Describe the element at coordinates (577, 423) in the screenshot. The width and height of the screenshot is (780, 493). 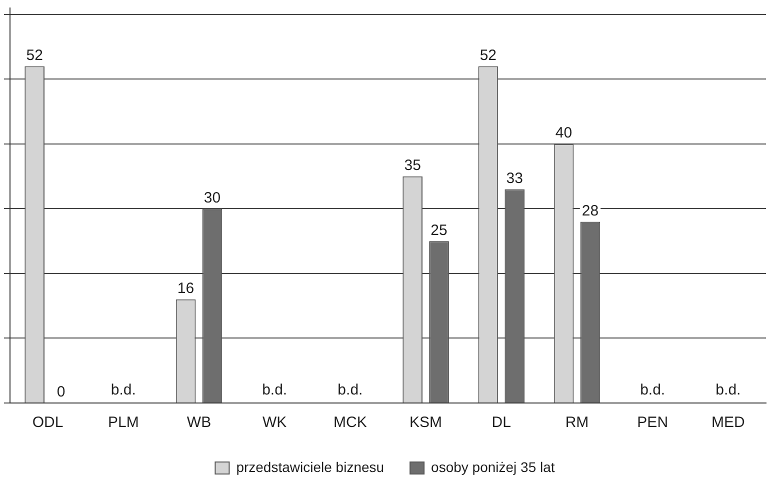
I see `x-tick-label: RM` at that location.